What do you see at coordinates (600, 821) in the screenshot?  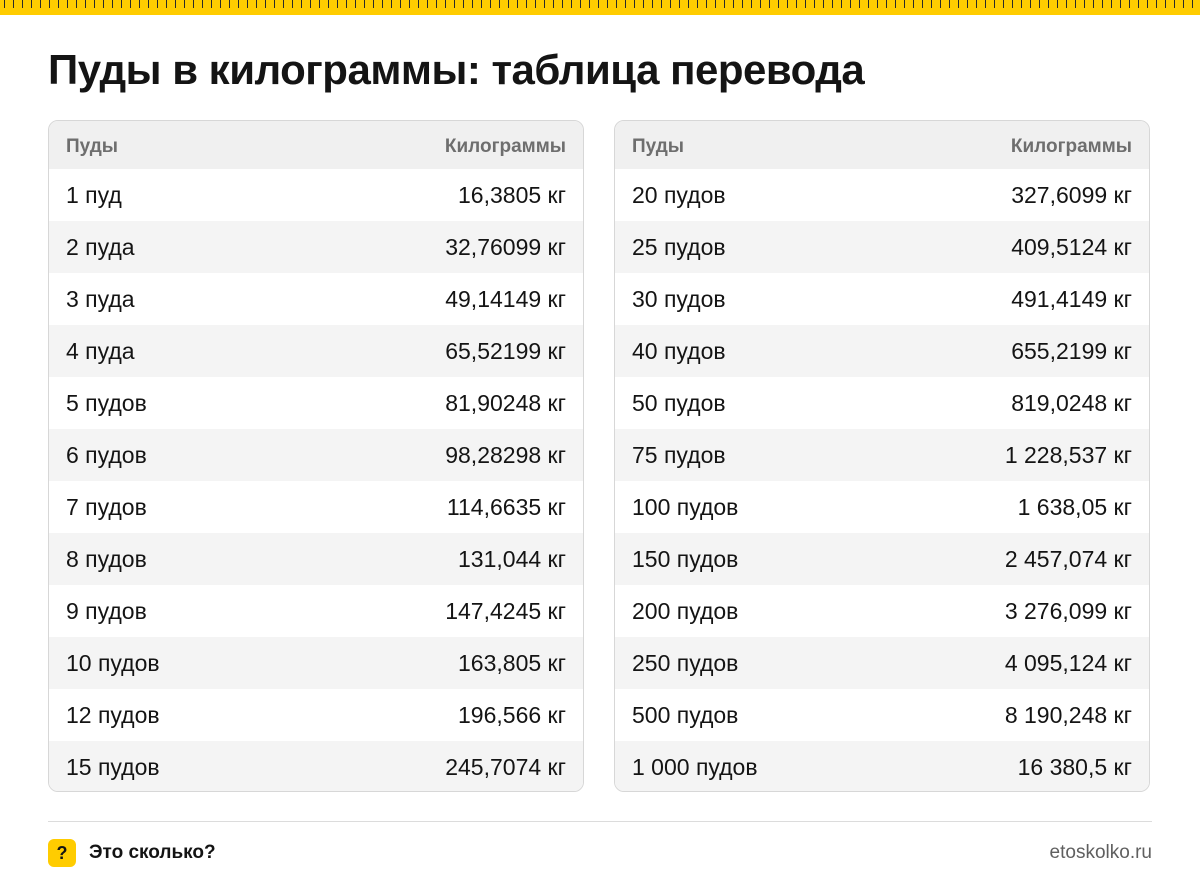 I see `footer-divider` at bounding box center [600, 821].